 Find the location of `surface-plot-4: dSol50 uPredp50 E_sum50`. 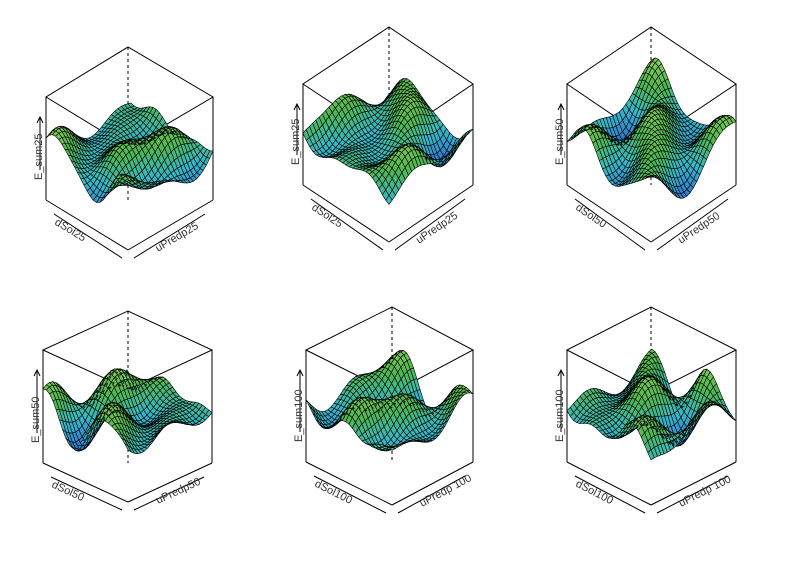

surface-plot-4: dSol50 uPredp50 E_sum50 is located at coordinates (121, 410).